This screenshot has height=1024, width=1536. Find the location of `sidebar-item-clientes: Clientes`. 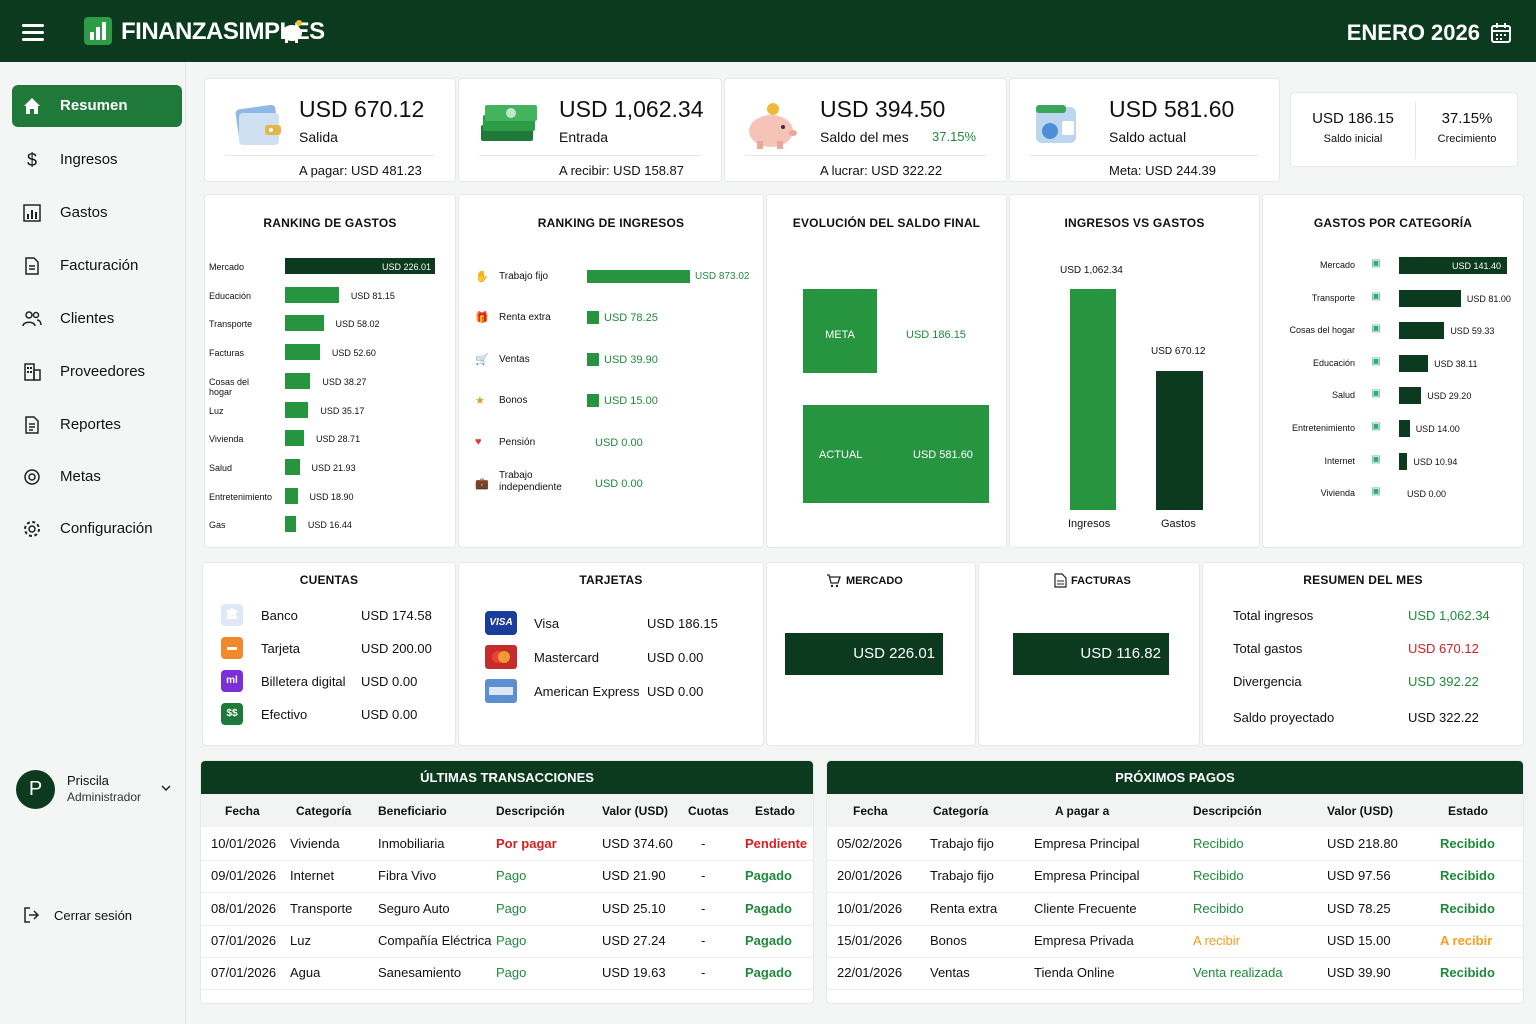

sidebar-item-clientes: Clientes is located at coordinates (97, 319).